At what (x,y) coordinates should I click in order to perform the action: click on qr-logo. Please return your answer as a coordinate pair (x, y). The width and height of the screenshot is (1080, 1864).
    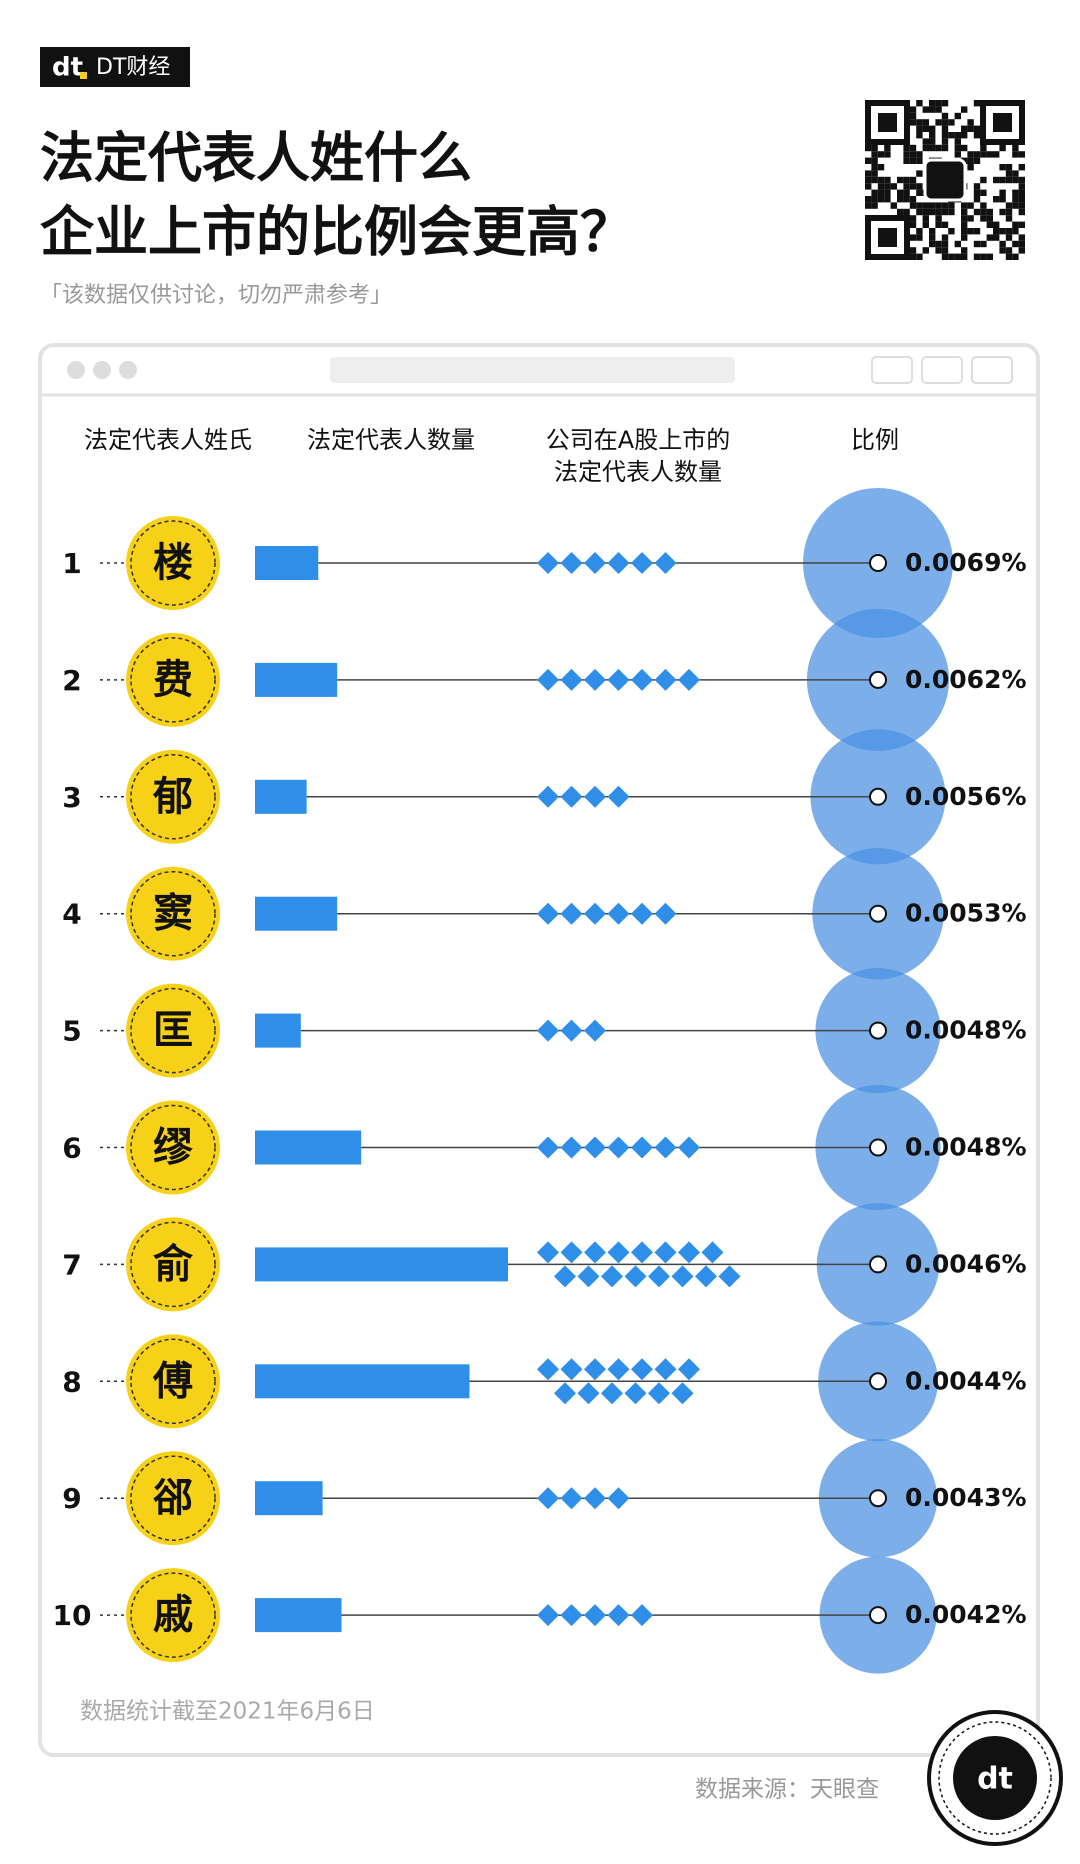
    Looking at the image, I should click on (945, 180).